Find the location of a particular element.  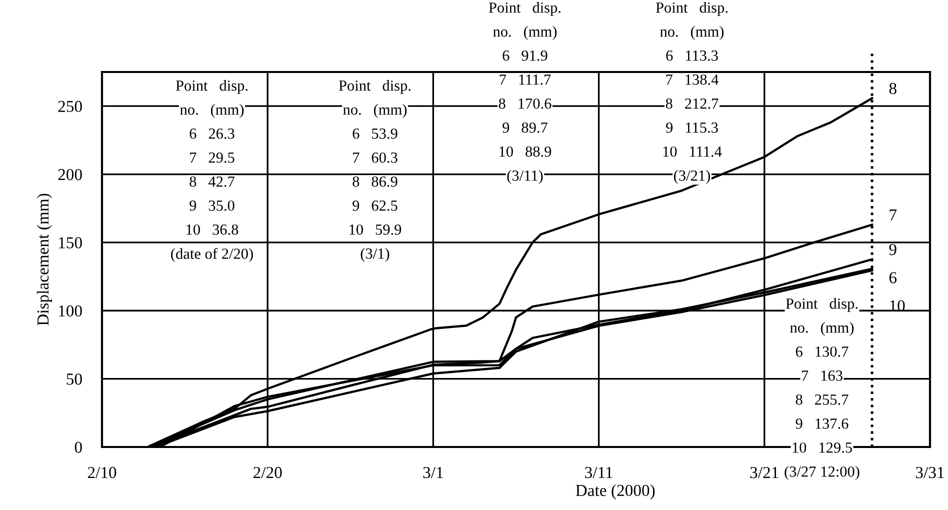

x-tick-label: 3/21 is located at coordinates (764, 472).